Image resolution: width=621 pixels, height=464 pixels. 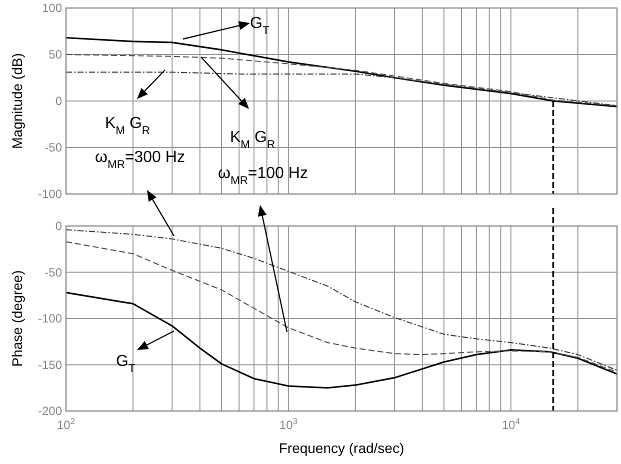 What do you see at coordinates (66, 424) in the screenshot?
I see `x-tick-label: 10$^{2}$` at bounding box center [66, 424].